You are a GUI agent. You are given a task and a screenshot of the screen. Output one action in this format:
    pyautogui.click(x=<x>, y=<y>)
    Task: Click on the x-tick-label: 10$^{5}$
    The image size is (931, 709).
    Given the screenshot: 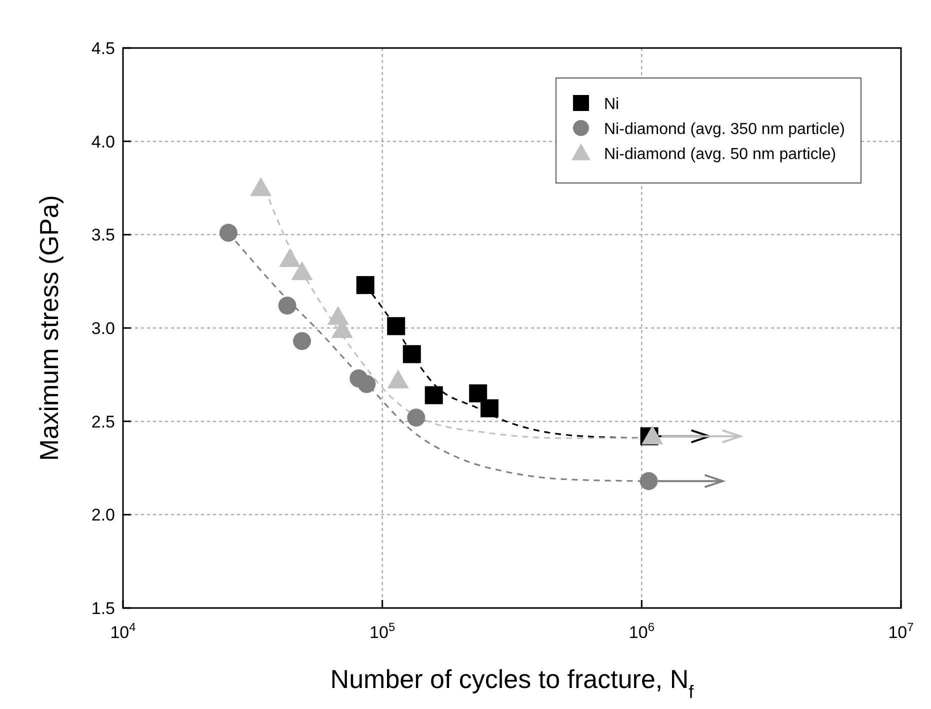 What is the action you would take?
    pyautogui.click(x=383, y=631)
    